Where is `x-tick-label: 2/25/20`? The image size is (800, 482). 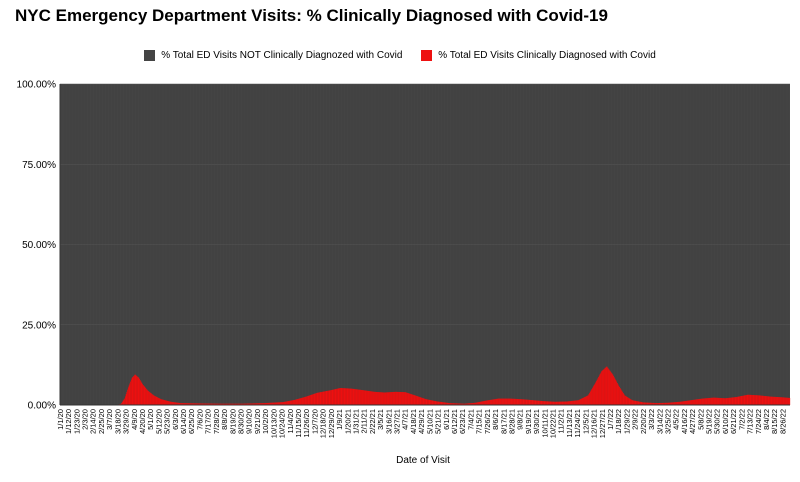 x-tick-label: 2/25/20 is located at coordinates (101, 421).